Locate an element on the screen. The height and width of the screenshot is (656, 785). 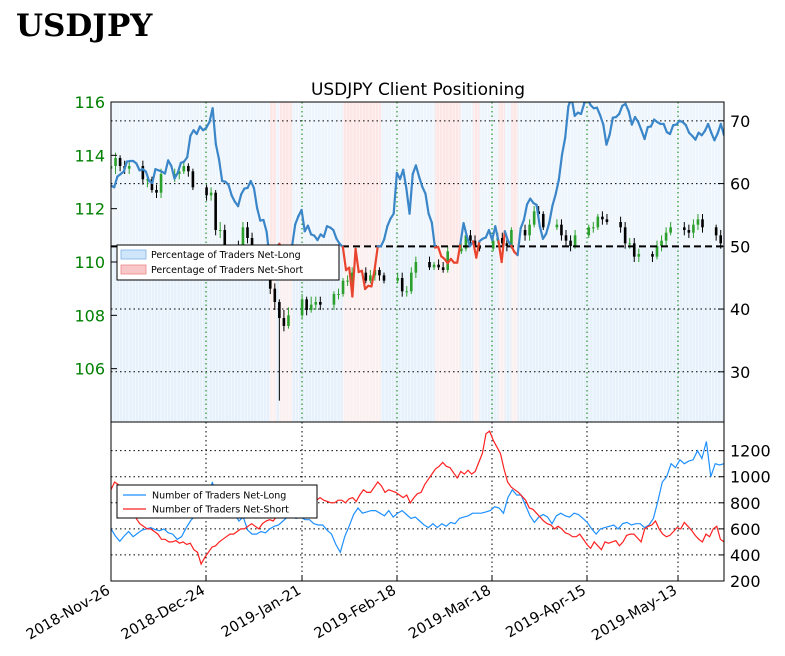
legend-swatch-net-short is located at coordinates (133, 269).